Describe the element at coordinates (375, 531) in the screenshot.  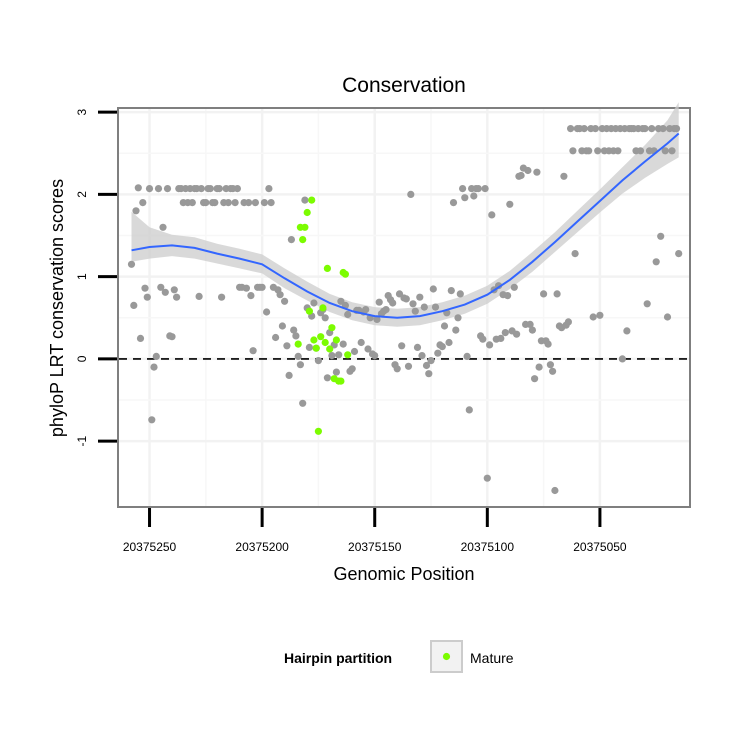
I see `x-axis-ticks: 20375250 20375200 20375150 20375100 20375050` at that location.